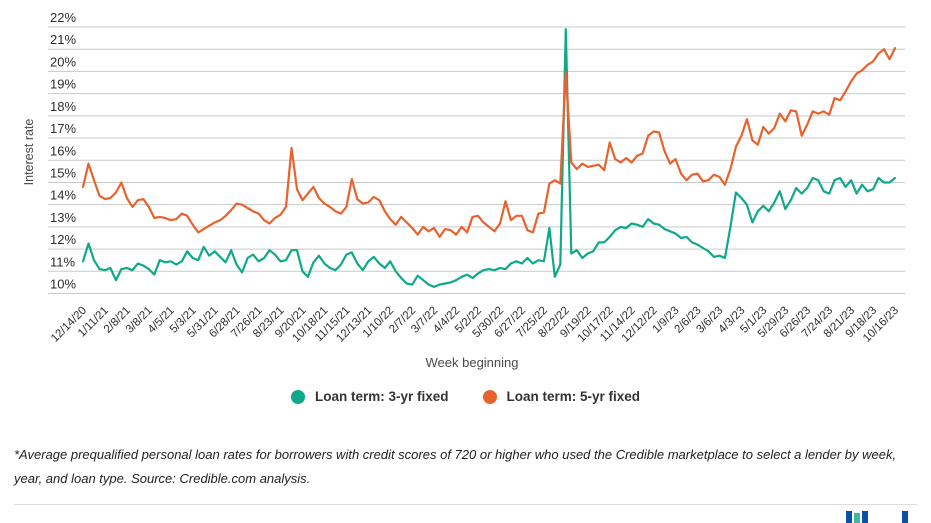 Image resolution: width=931 pixels, height=523 pixels. What do you see at coordinates (381, 396) in the screenshot?
I see `legend-label-3yr: Loan term: 3-yr fixed` at bounding box center [381, 396].